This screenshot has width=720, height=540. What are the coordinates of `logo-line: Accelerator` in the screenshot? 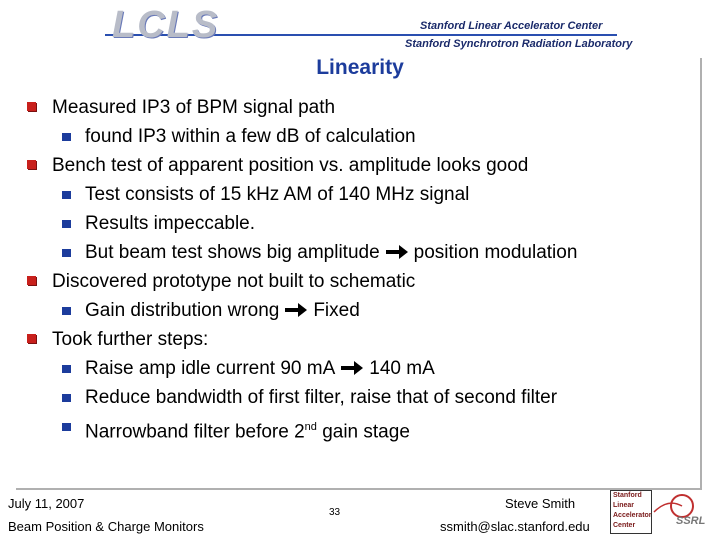 It's located at (632, 515).